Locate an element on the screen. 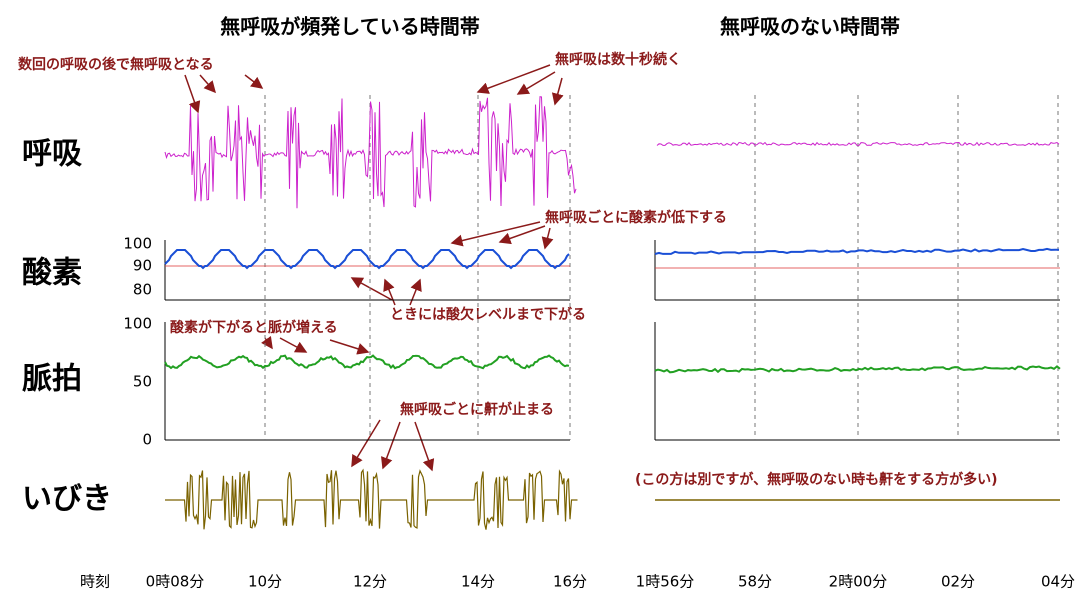  y-tick-label: 90 is located at coordinates (142, 266).